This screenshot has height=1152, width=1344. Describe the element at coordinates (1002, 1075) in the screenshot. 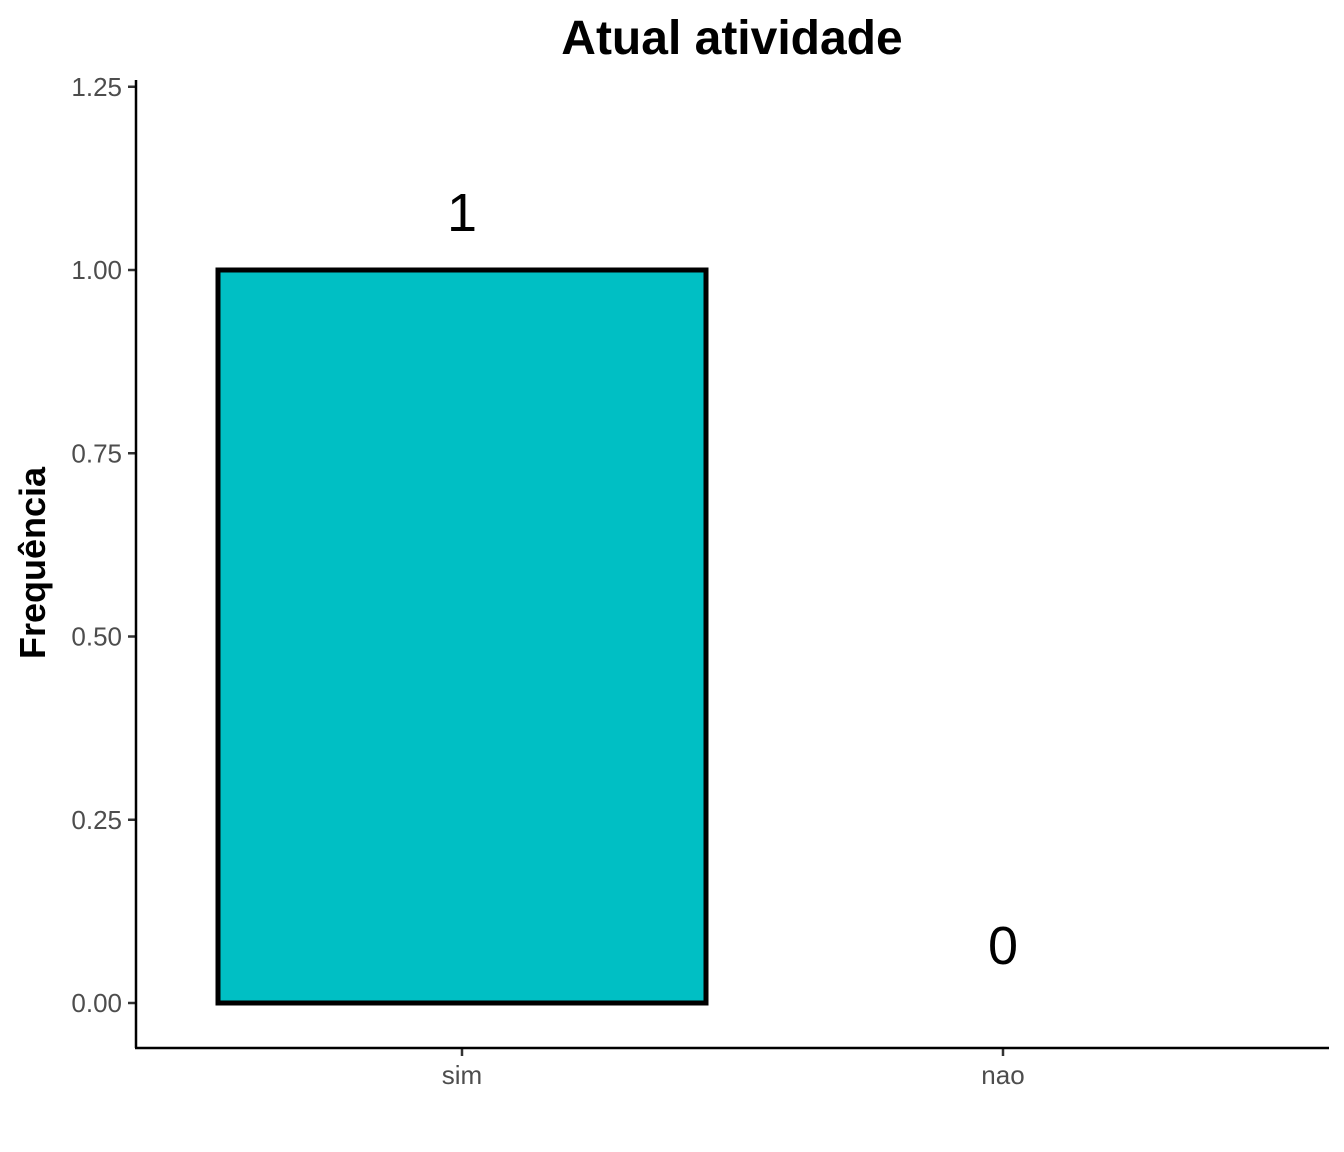

I see `x-tick-label: nao` at that location.